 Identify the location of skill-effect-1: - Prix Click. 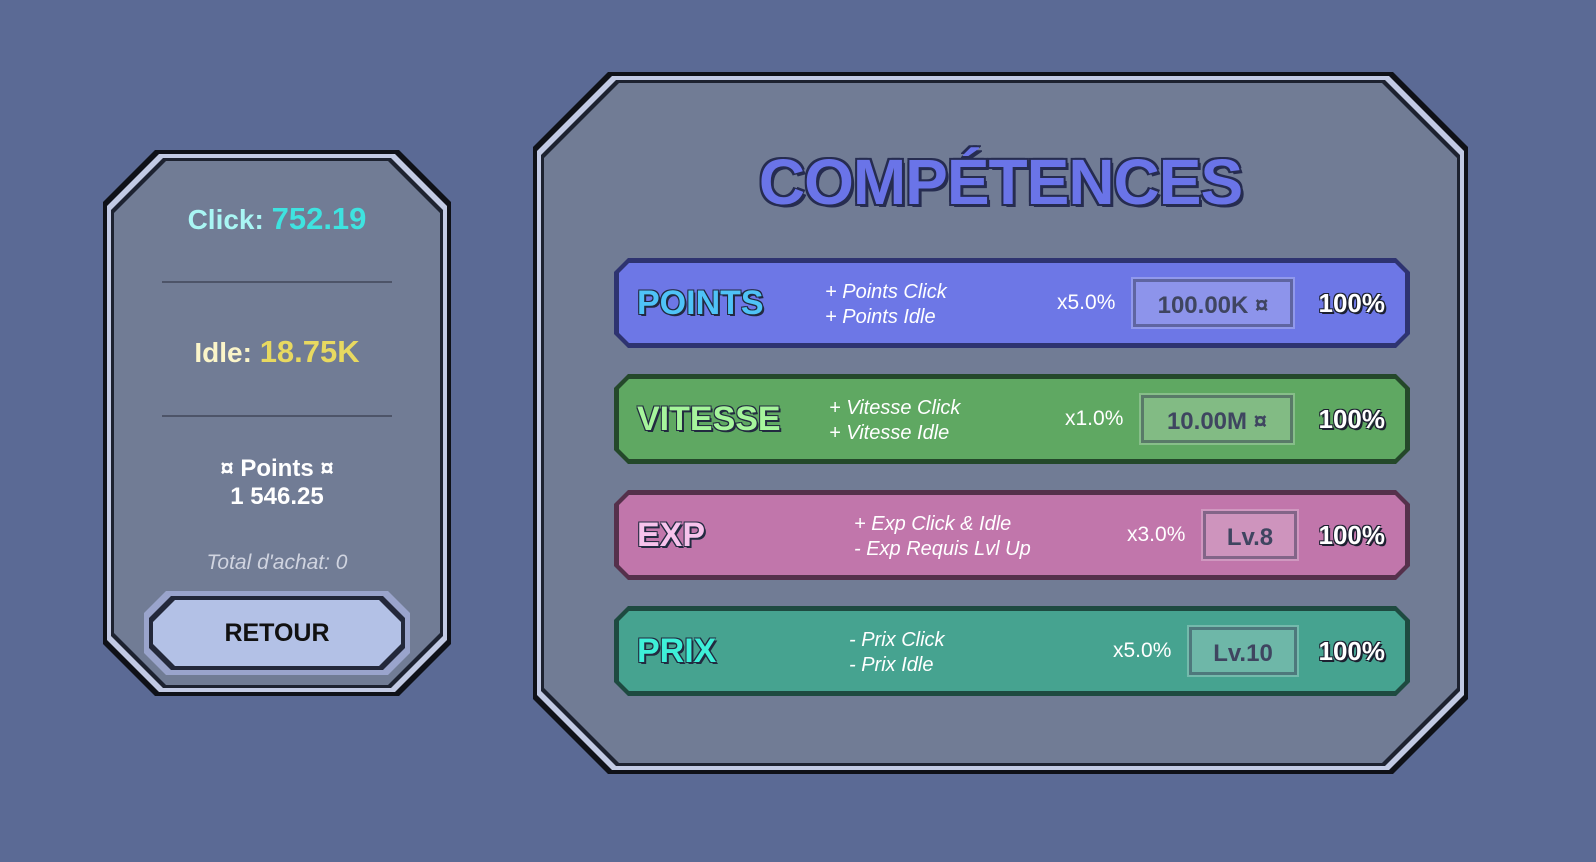
(897, 640).